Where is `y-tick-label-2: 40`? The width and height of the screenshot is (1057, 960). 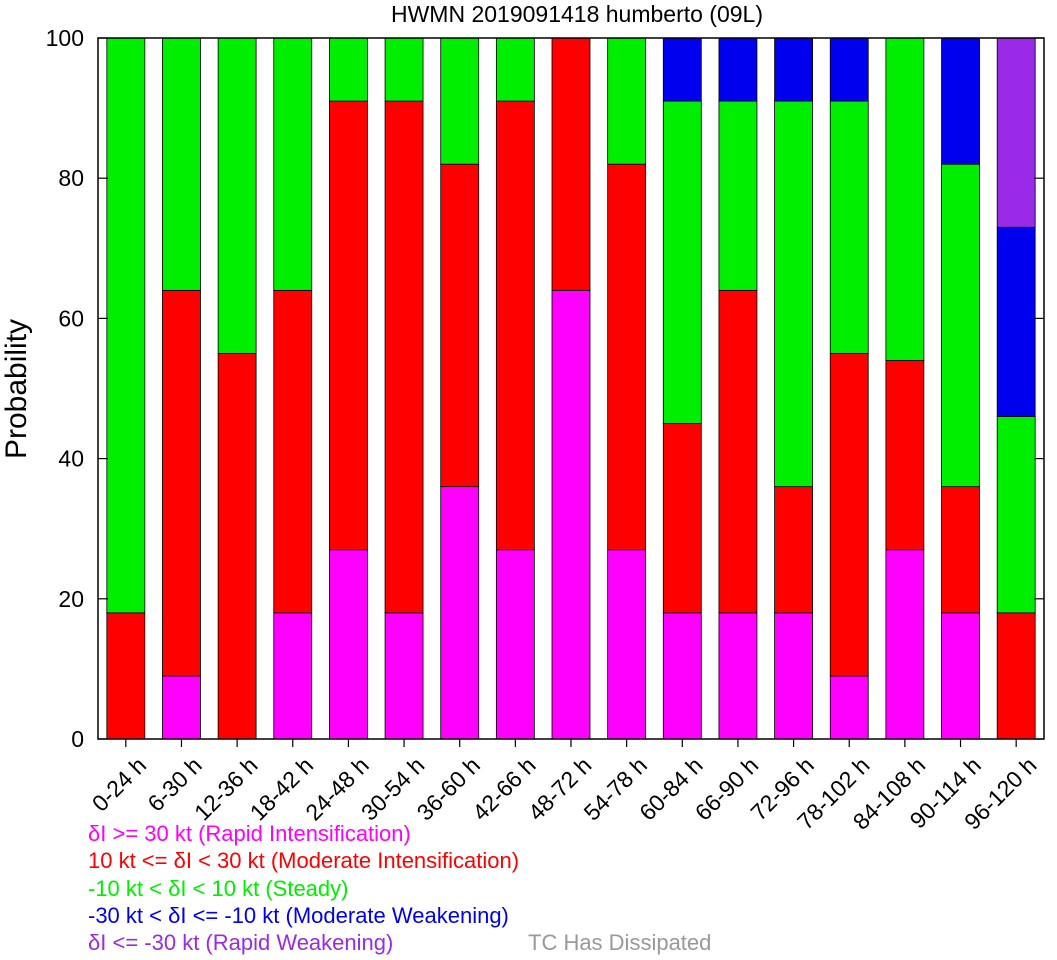 y-tick-label-2: 40 is located at coordinates (71, 459).